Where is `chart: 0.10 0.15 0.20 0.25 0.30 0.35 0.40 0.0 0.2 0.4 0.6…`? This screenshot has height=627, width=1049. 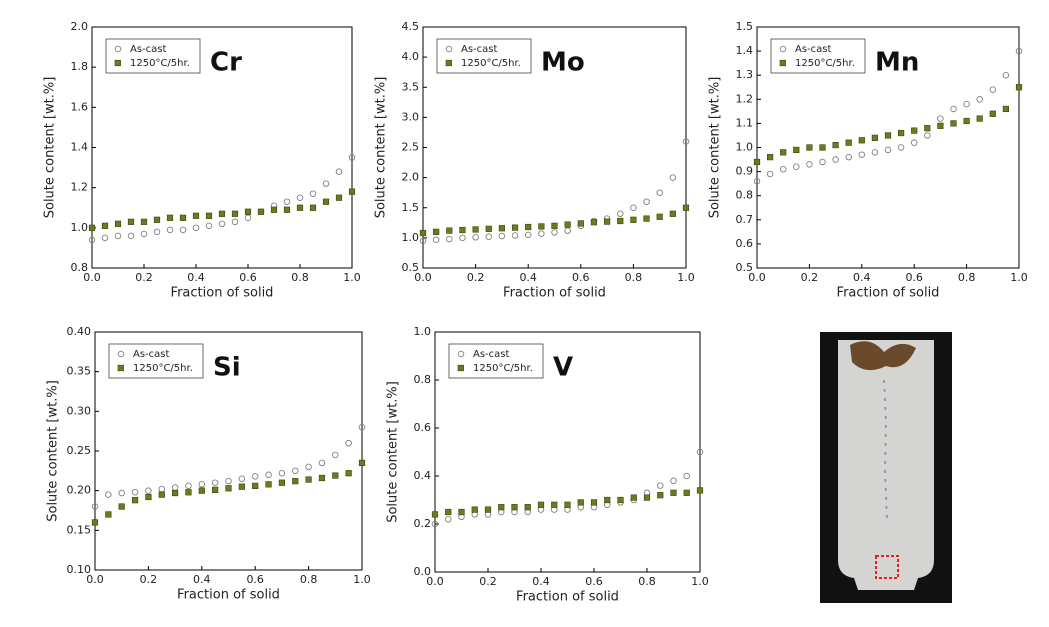
chart: 0.10 0.15 0.20 0.25 0.30 0.35 0.40 0.0 0.2 0.4 0.6… is located at coordinates (208, 464).